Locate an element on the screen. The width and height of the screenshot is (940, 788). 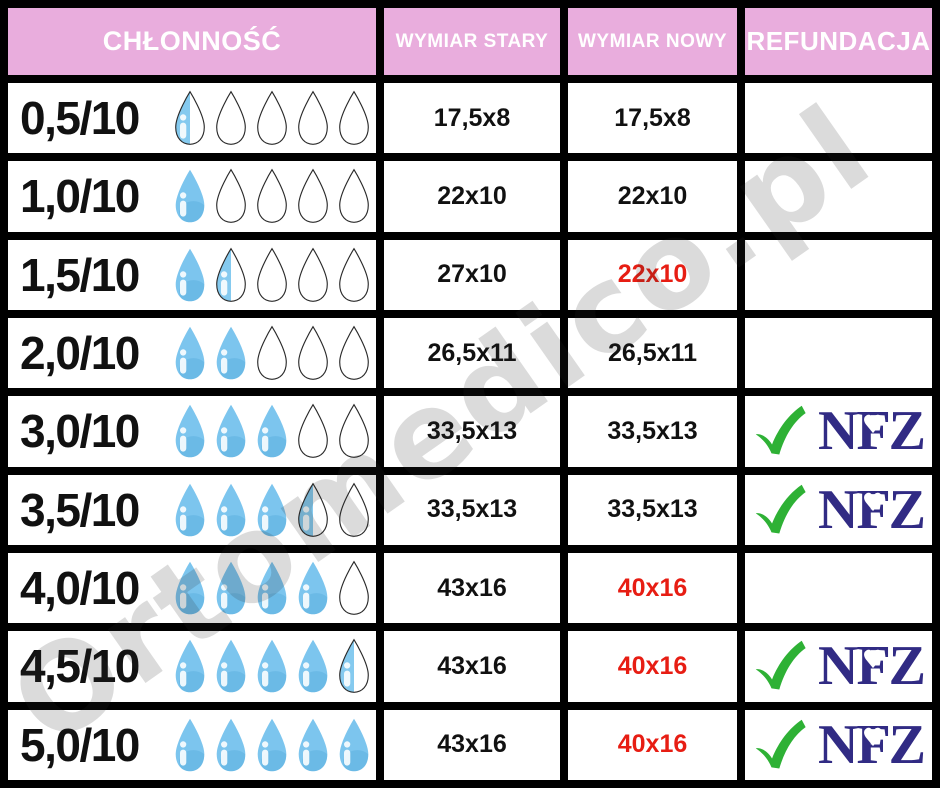
old-size-value: 17,5x8 is located at coordinates (472, 117).